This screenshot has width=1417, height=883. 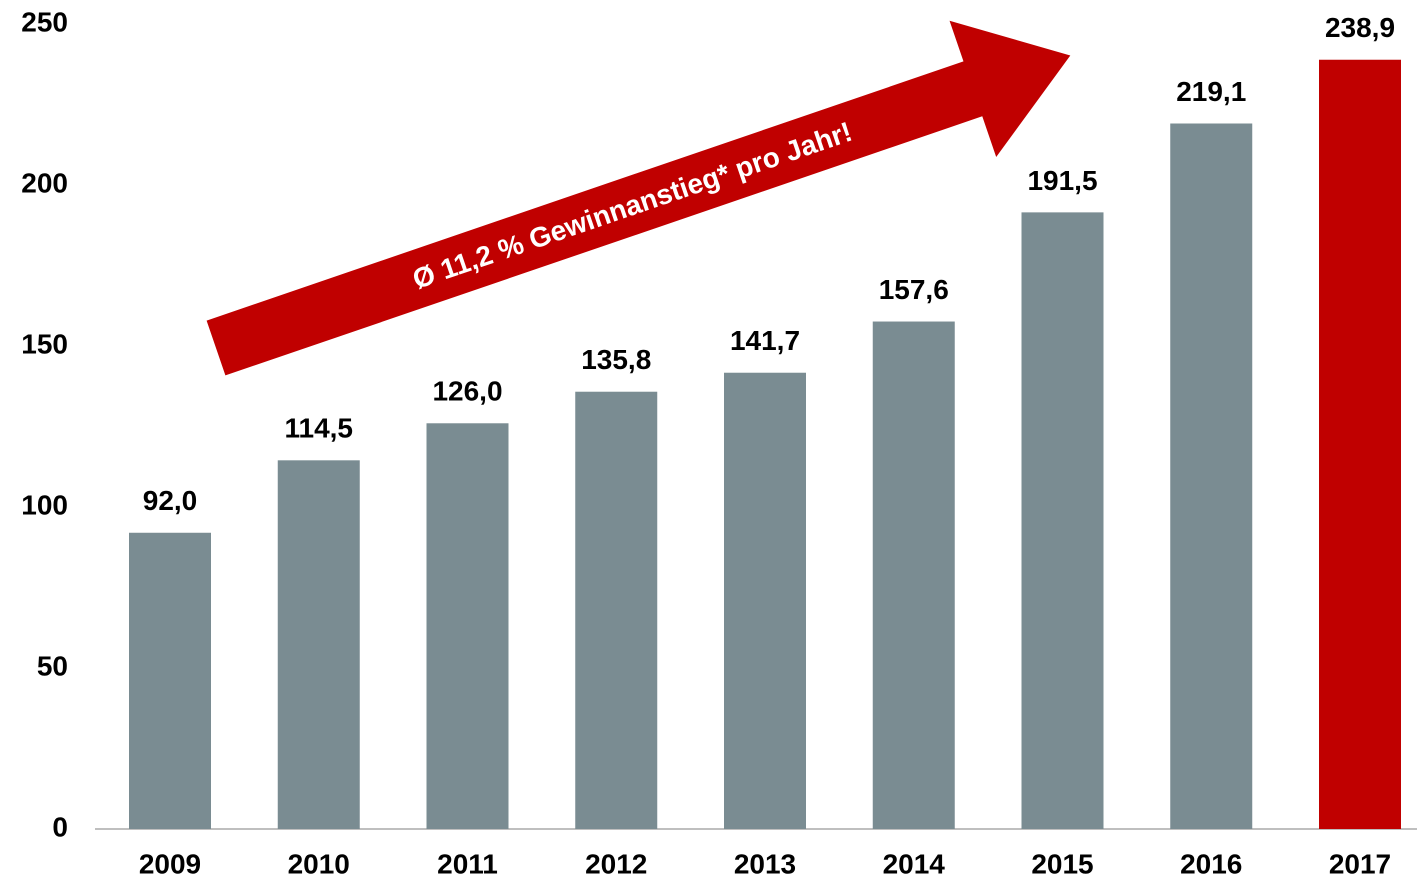 What do you see at coordinates (467, 391) in the screenshot?
I see `value-label: 126,0` at bounding box center [467, 391].